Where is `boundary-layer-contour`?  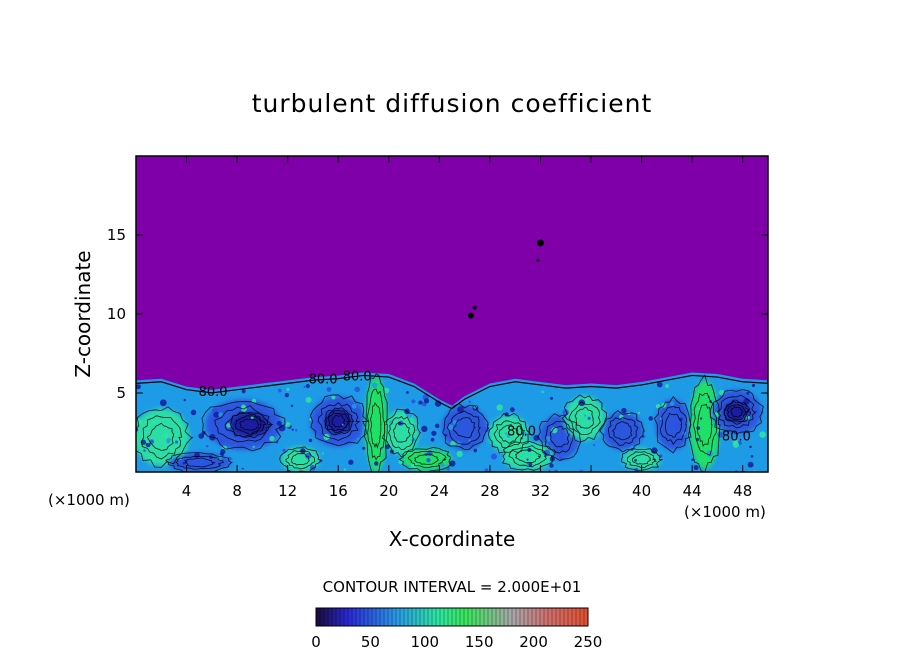 boundary-layer-contour is located at coordinates (452, 392).